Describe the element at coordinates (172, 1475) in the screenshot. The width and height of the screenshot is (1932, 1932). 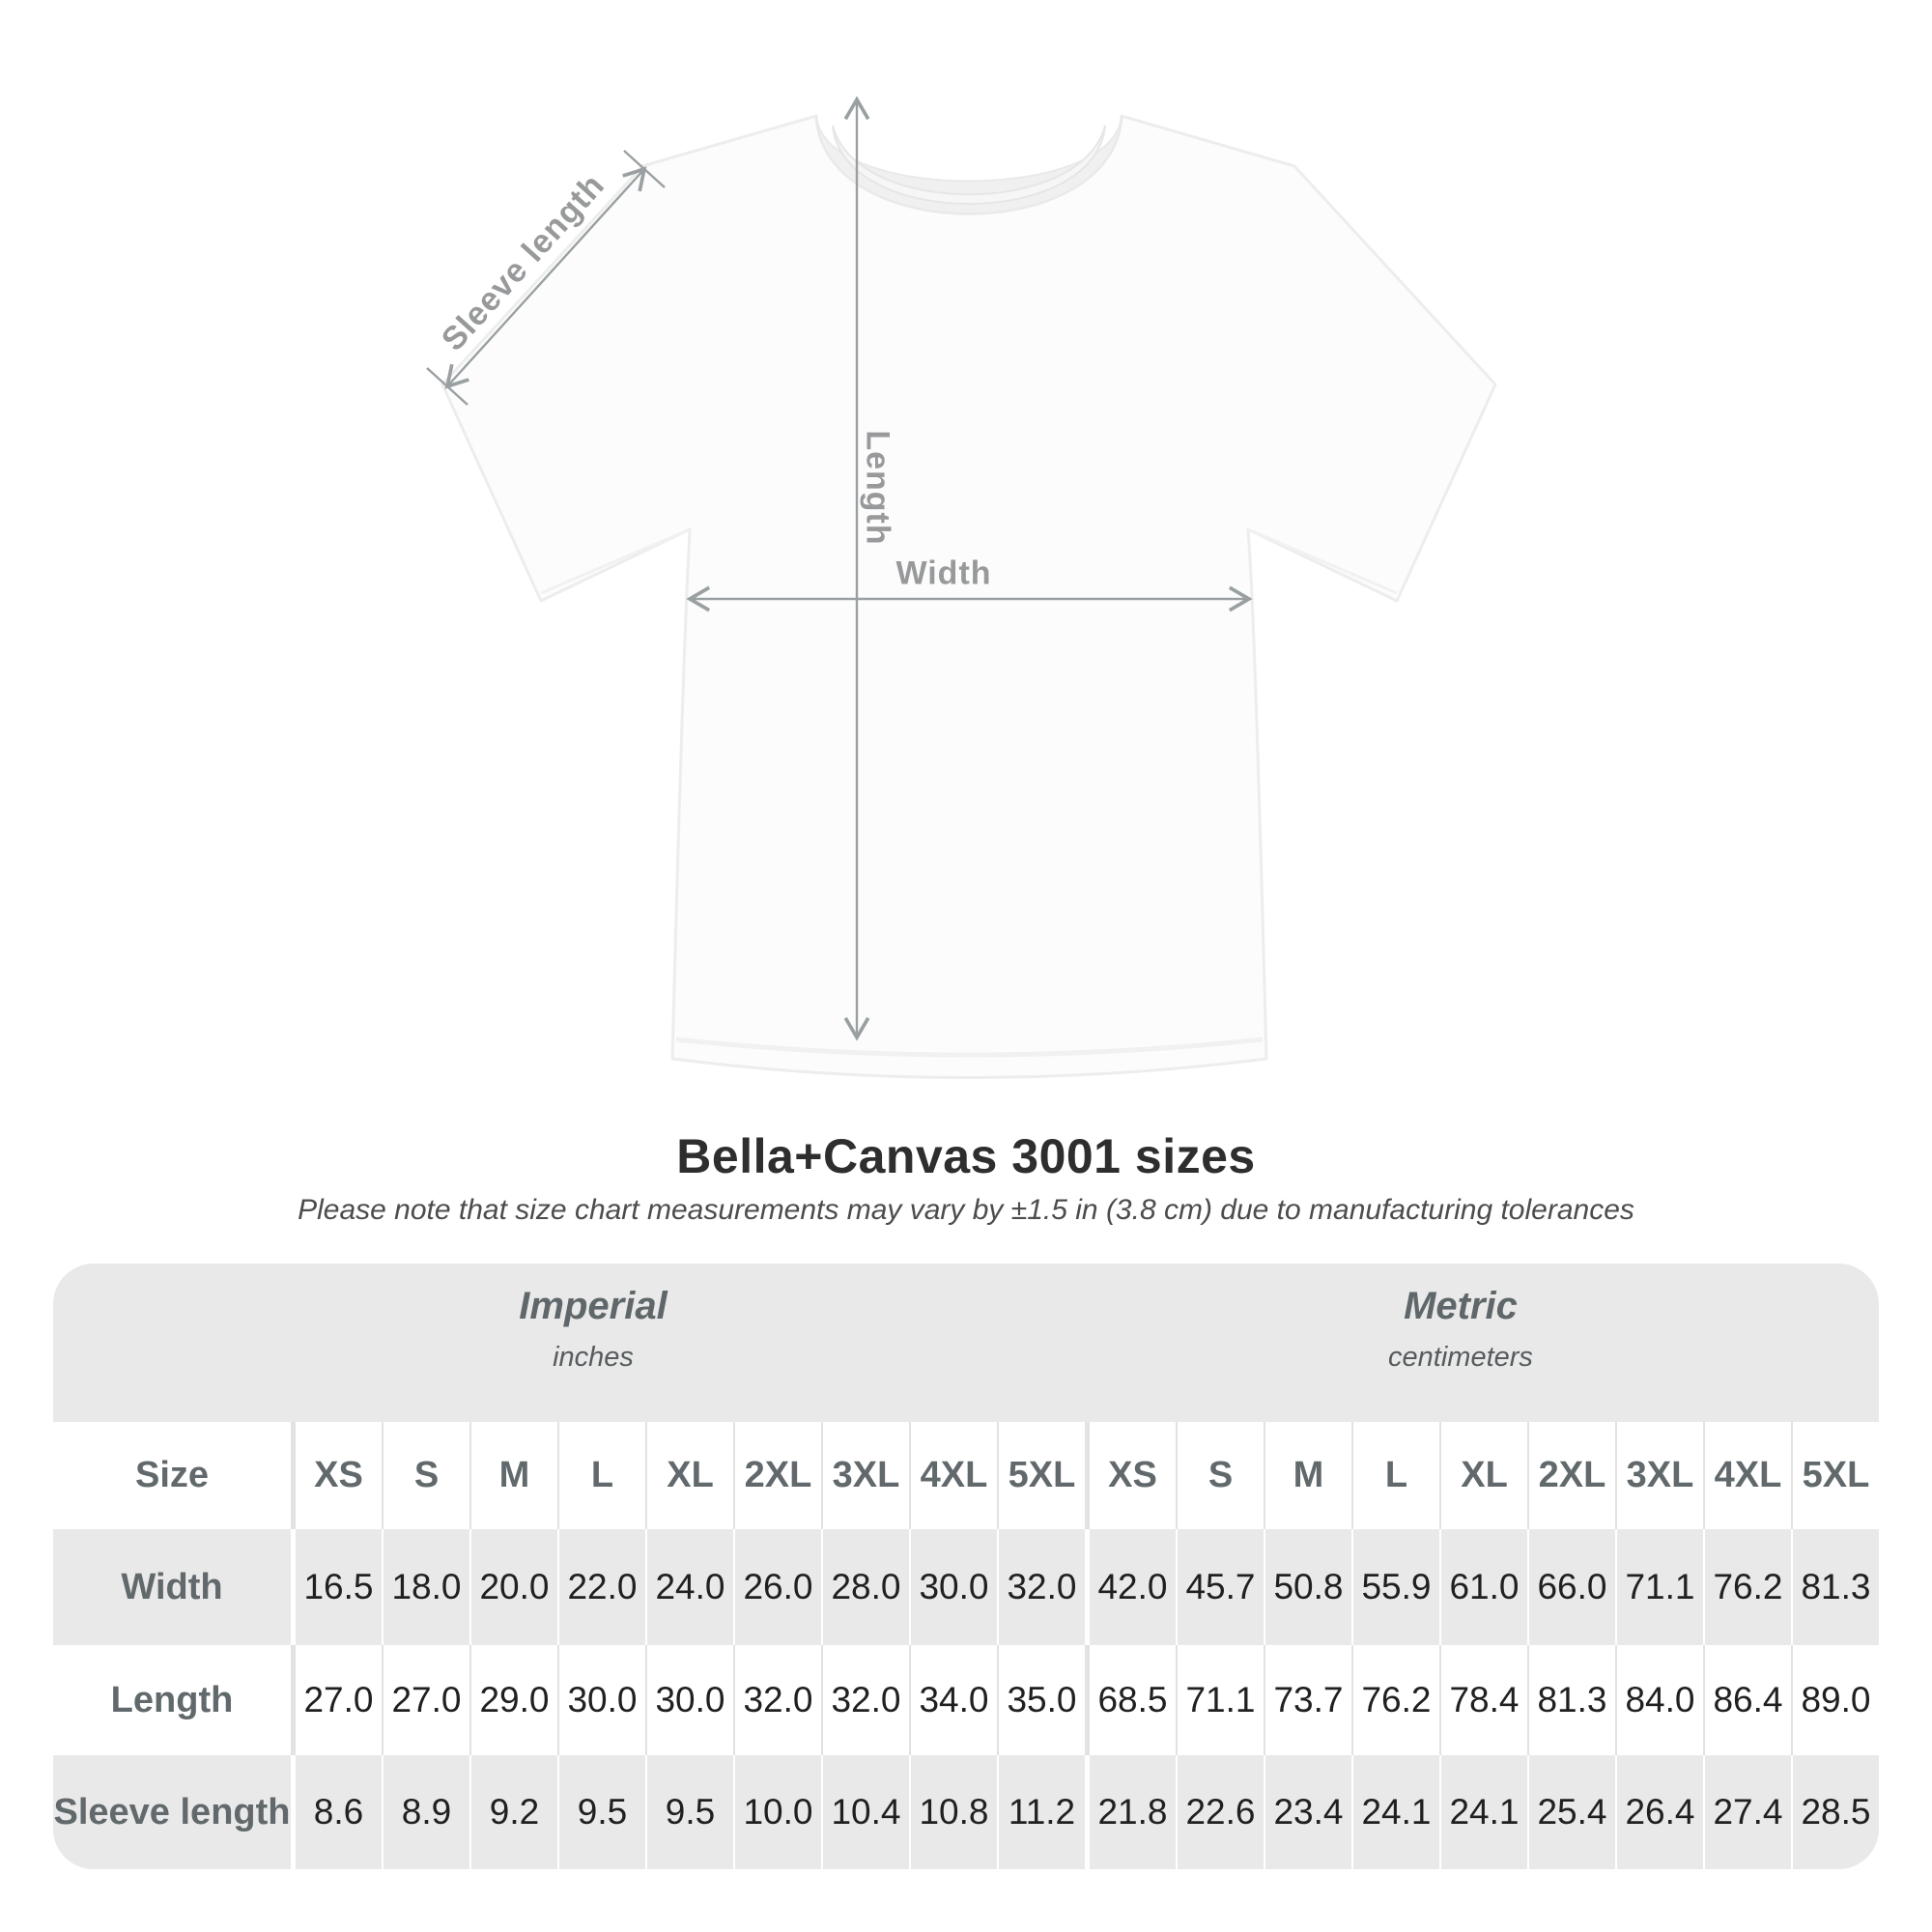
I see `size-header-label: Size` at that location.